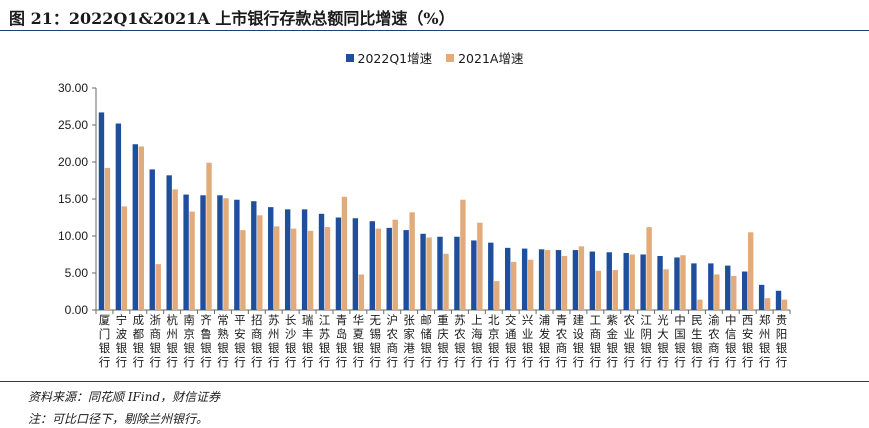 The width and height of the screenshot is (869, 428). What do you see at coordinates (376, 341) in the screenshot?
I see `x-category-label: 无锡银行` at bounding box center [376, 341].